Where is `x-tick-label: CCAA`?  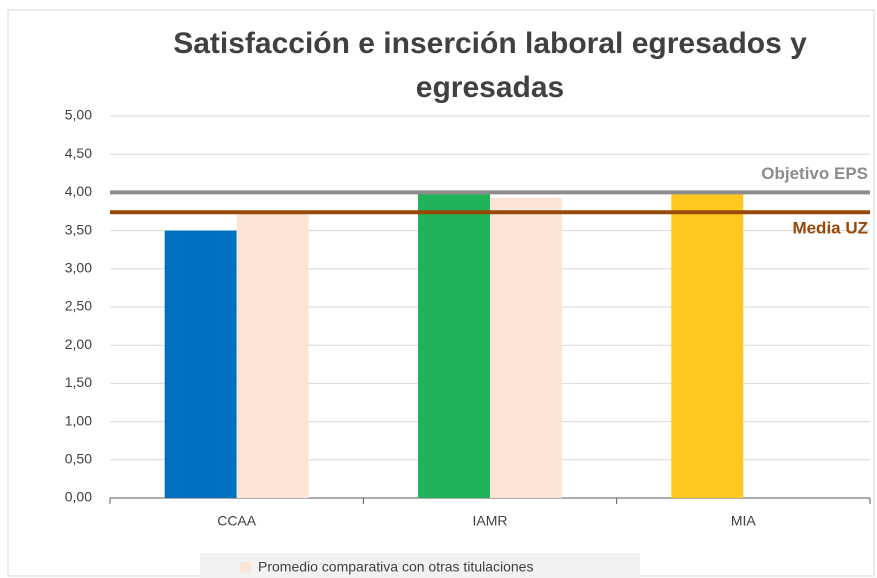
x-tick-label: CCAA is located at coordinates (237, 521).